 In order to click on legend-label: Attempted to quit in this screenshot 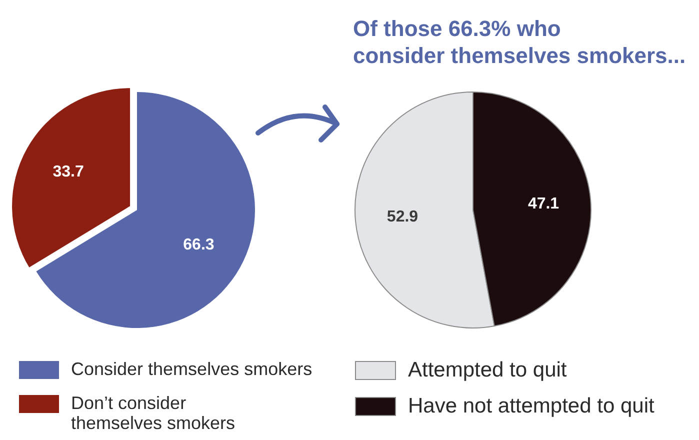, I will do `click(487, 370)`.